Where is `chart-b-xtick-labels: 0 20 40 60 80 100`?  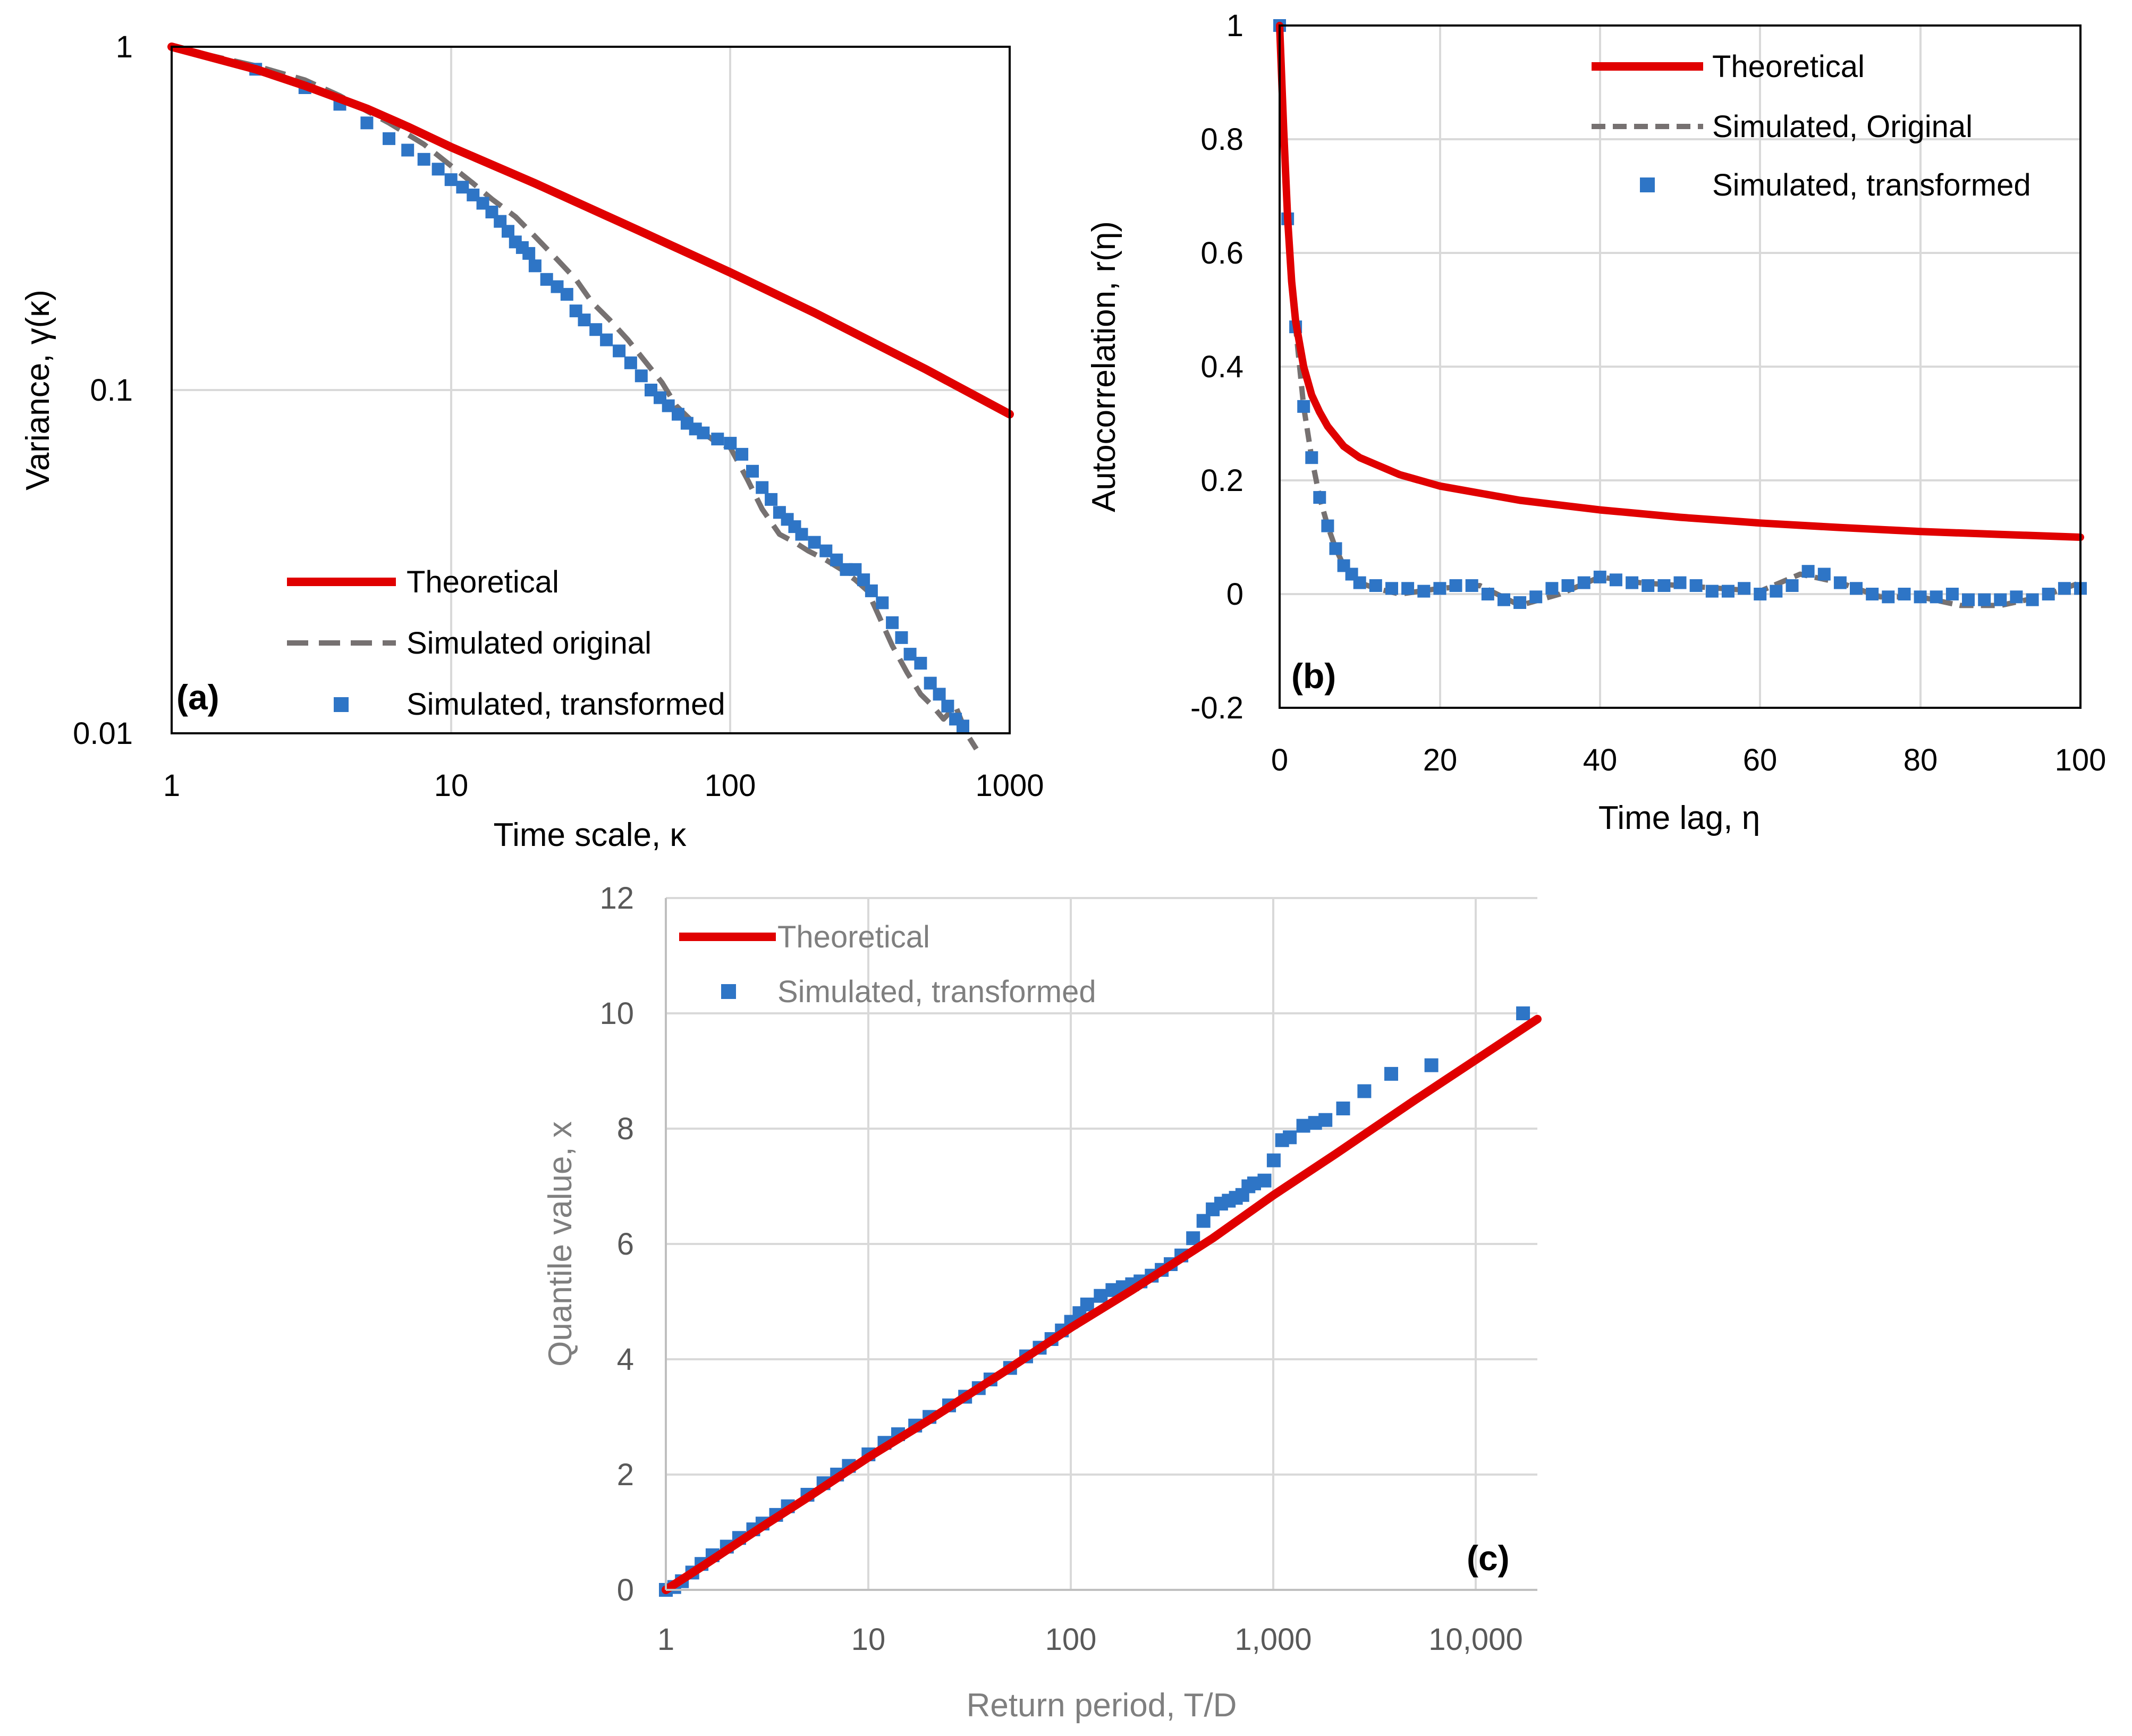
chart-b-xtick-labels: 0 20 40 60 80 100 is located at coordinates (1688, 760).